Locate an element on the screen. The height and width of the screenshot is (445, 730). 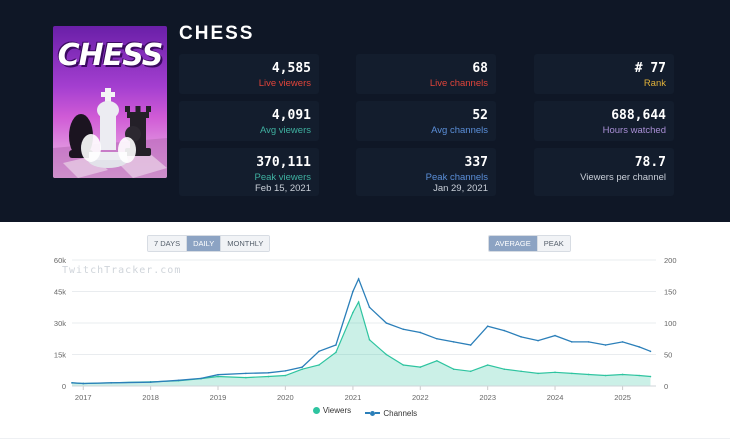
peak-viewers-value: 370,111 is located at coordinates (283, 162).